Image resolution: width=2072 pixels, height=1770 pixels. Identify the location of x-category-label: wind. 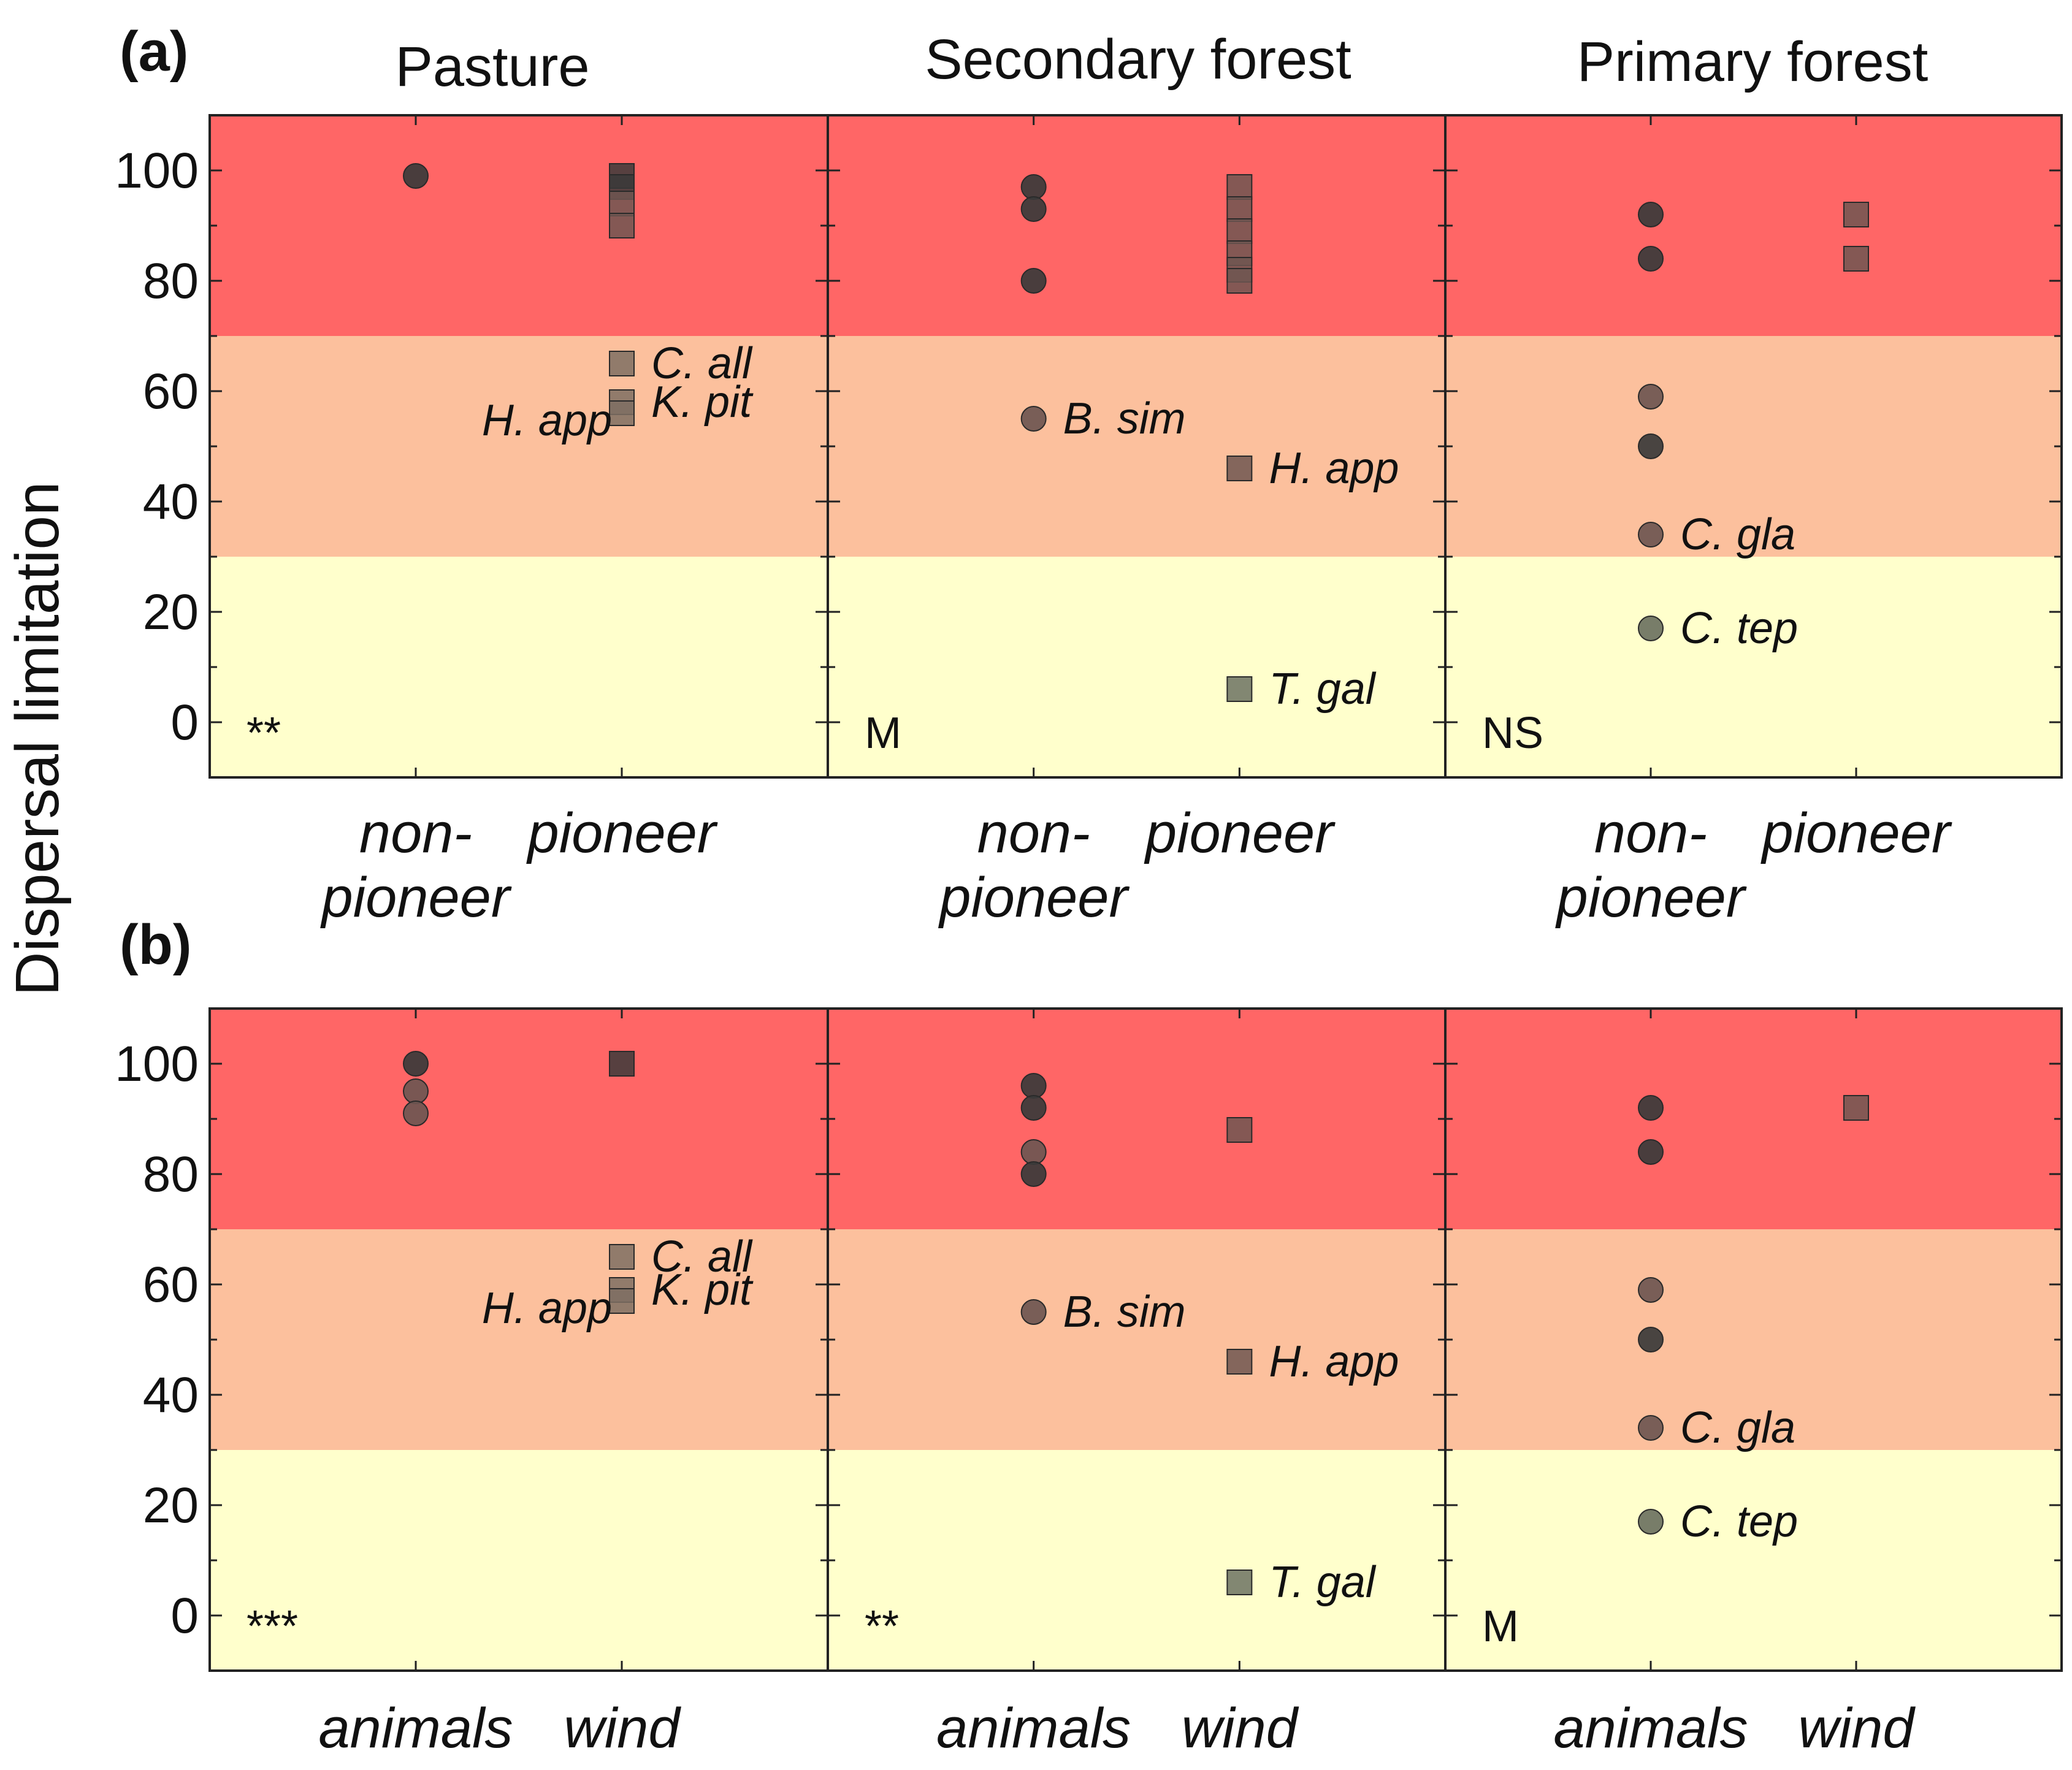
(622, 1728).